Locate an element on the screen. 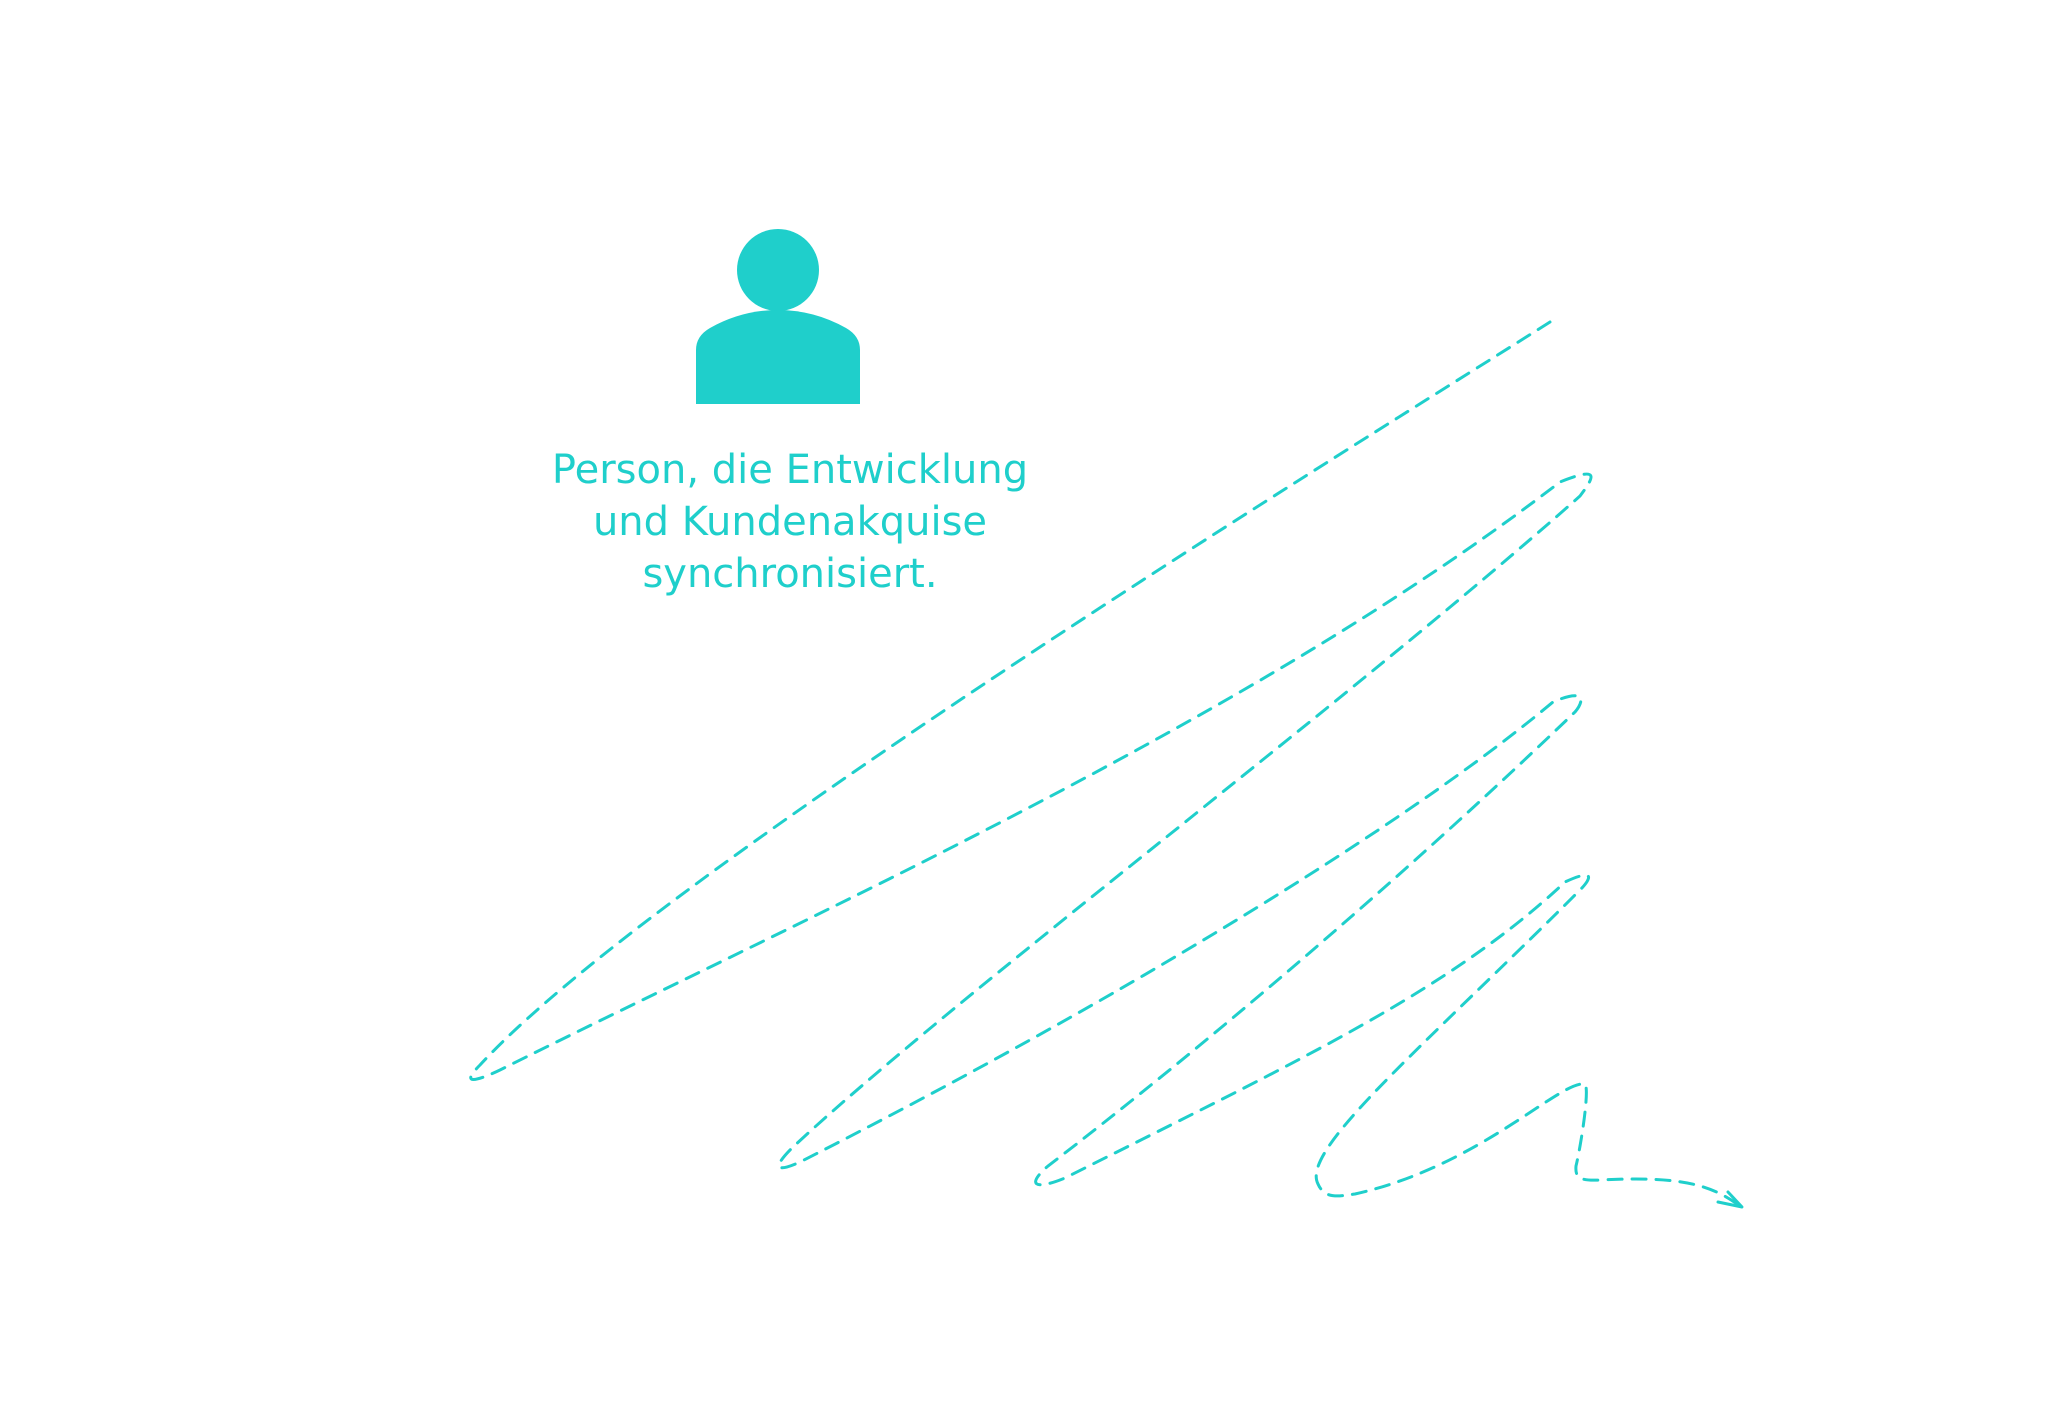 This screenshot has height=1416, width=2048. caption-line-3: synchronisiert. is located at coordinates (790, 574).